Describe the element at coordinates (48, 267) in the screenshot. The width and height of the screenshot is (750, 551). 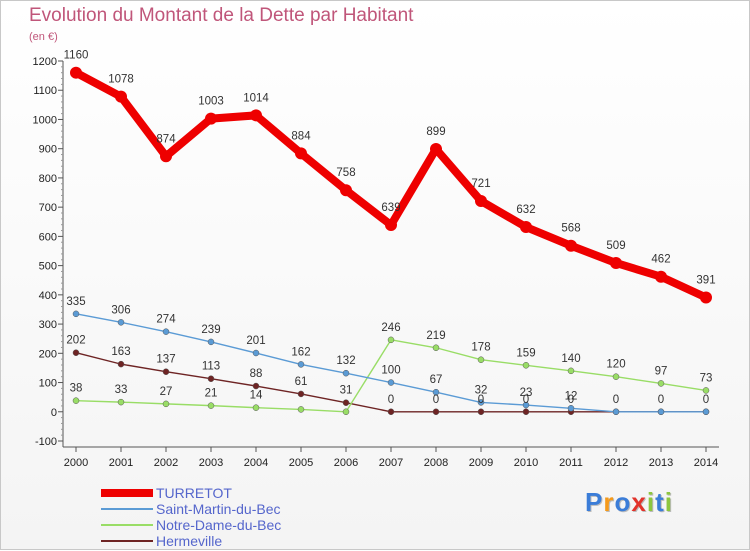
I see `y-tick-label: 500` at that location.